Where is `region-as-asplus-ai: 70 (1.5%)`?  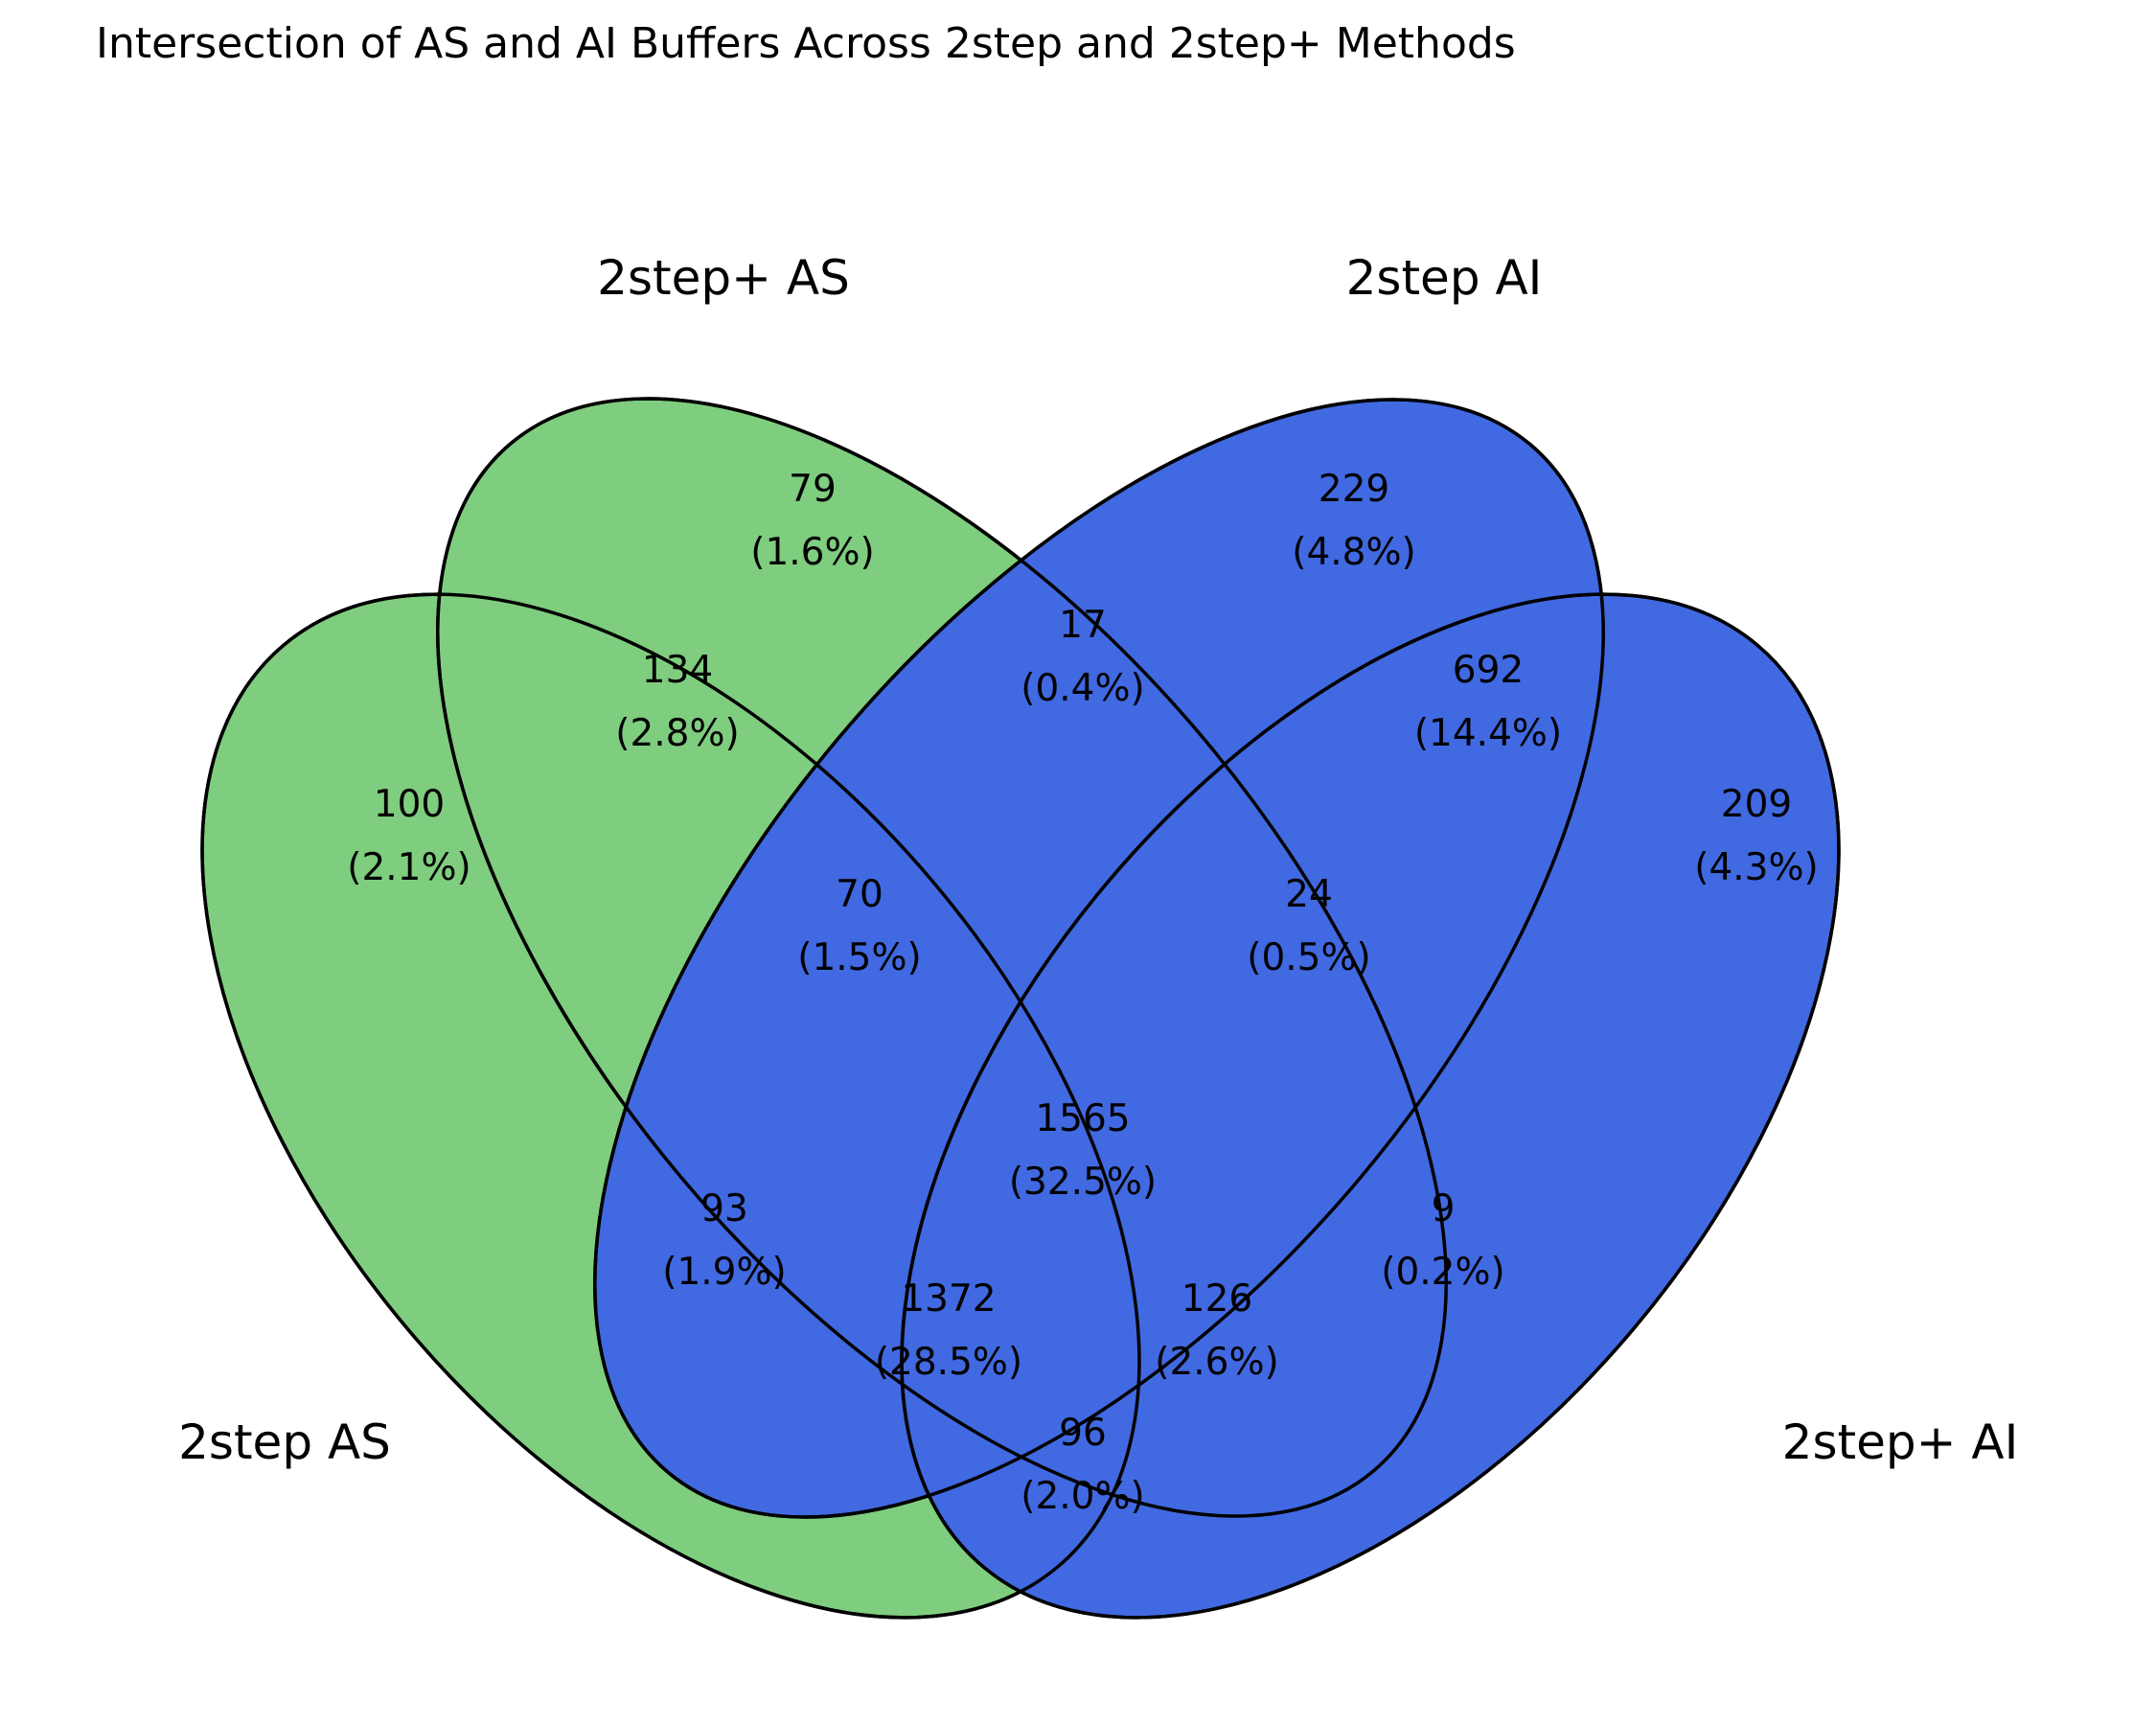 region-as-asplus-ai: 70 (1.5%) is located at coordinates (859, 926).